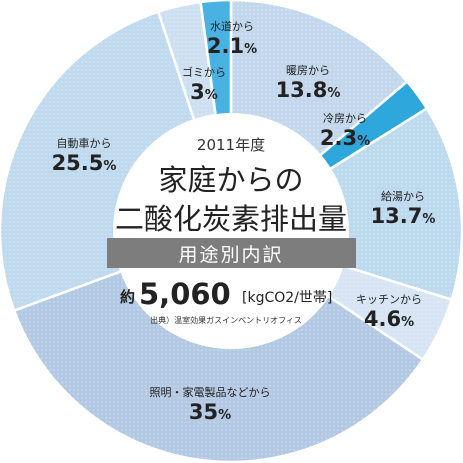 This screenshot has width=463, height=463. I want to click on slice-label-8: 水道から, so click(232, 26).